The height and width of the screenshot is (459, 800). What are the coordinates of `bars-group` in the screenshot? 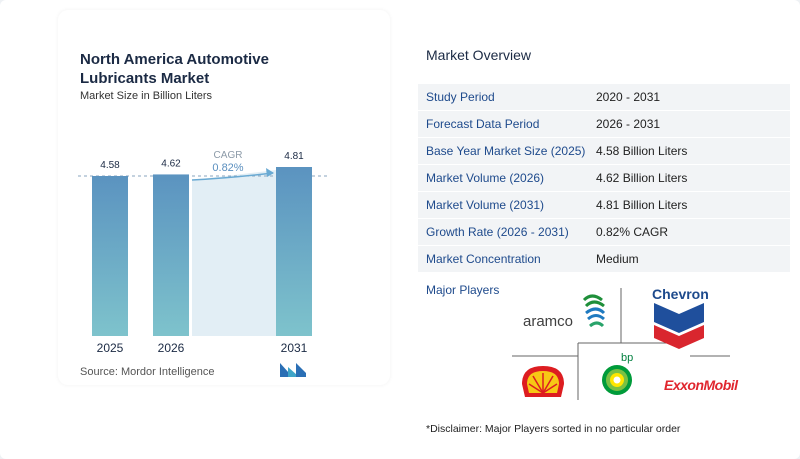 It's located at (202, 251).